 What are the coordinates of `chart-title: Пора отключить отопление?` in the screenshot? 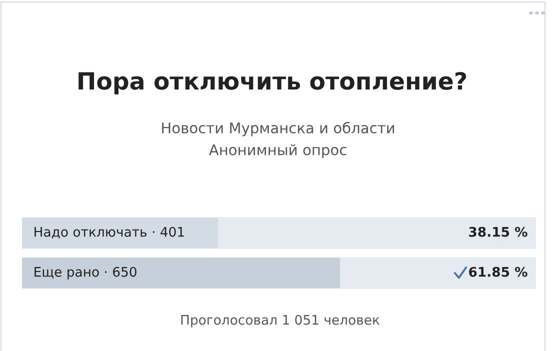 It's located at (272, 83).